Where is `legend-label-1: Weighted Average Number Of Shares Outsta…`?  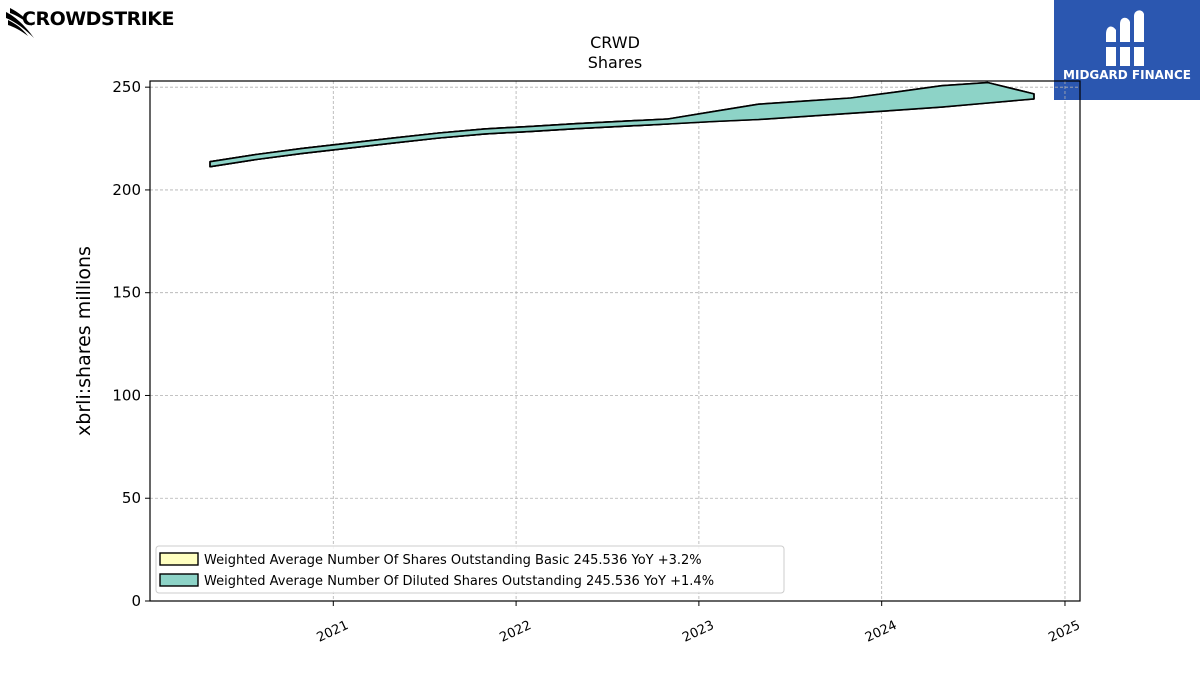
legend-label-1: Weighted Average Number Of Shares Outsta… is located at coordinates (453, 560).